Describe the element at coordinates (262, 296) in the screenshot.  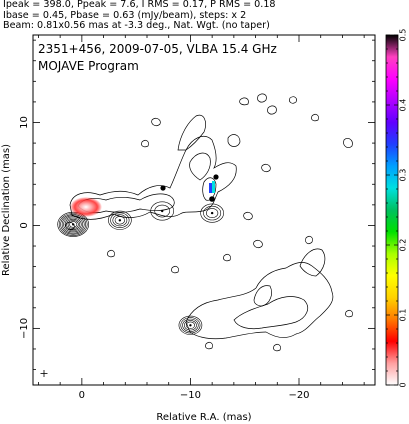
I see `southern-finger-contour` at that location.